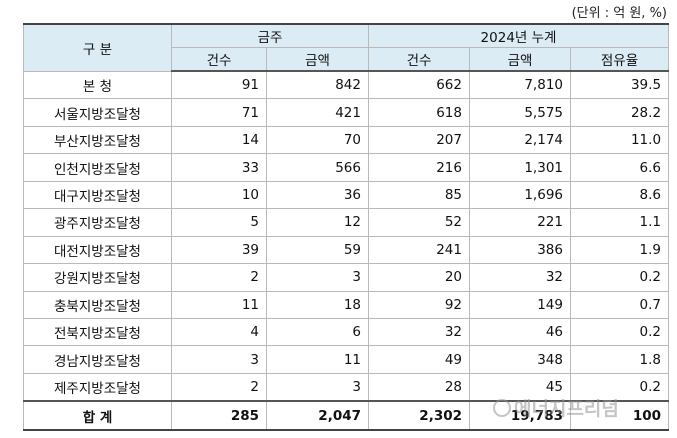 This screenshot has width=677, height=438. I want to click on table-row: 광주지방조달청 5 12 52 221 1.1, so click(346, 222).